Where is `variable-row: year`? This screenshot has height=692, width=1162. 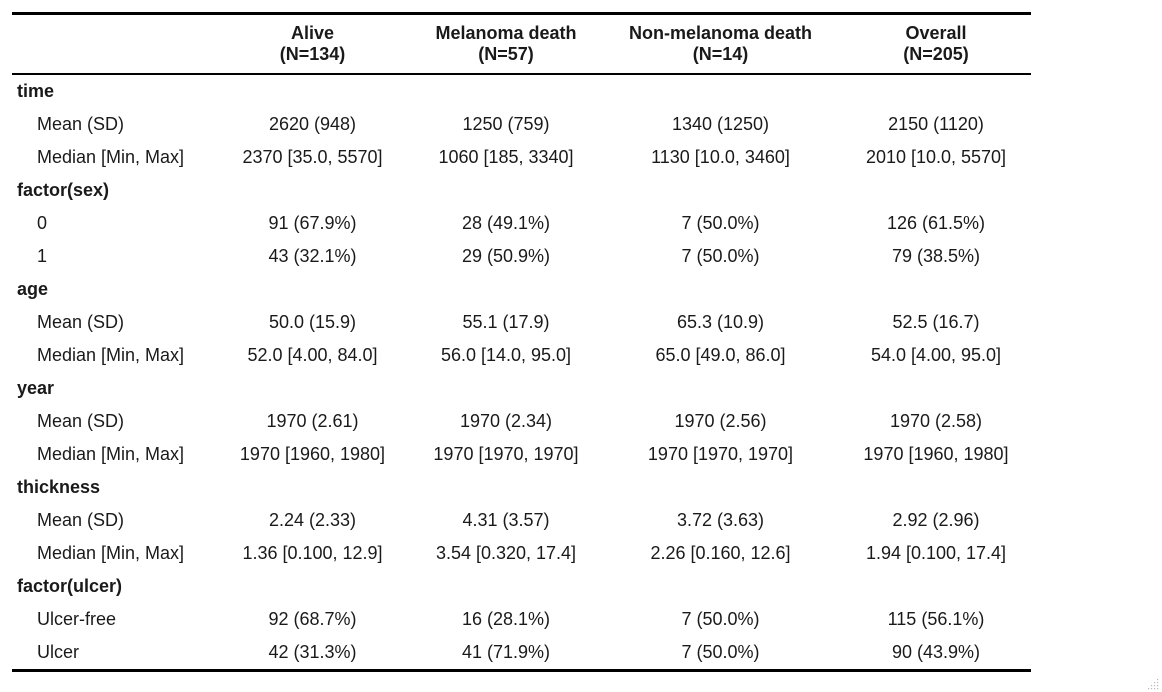 variable-row: year is located at coordinates (521, 388).